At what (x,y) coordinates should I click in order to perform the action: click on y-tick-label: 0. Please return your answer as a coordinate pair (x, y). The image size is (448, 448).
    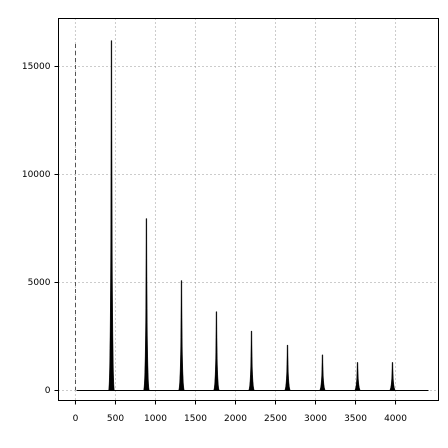
    Looking at the image, I should click on (48, 391).